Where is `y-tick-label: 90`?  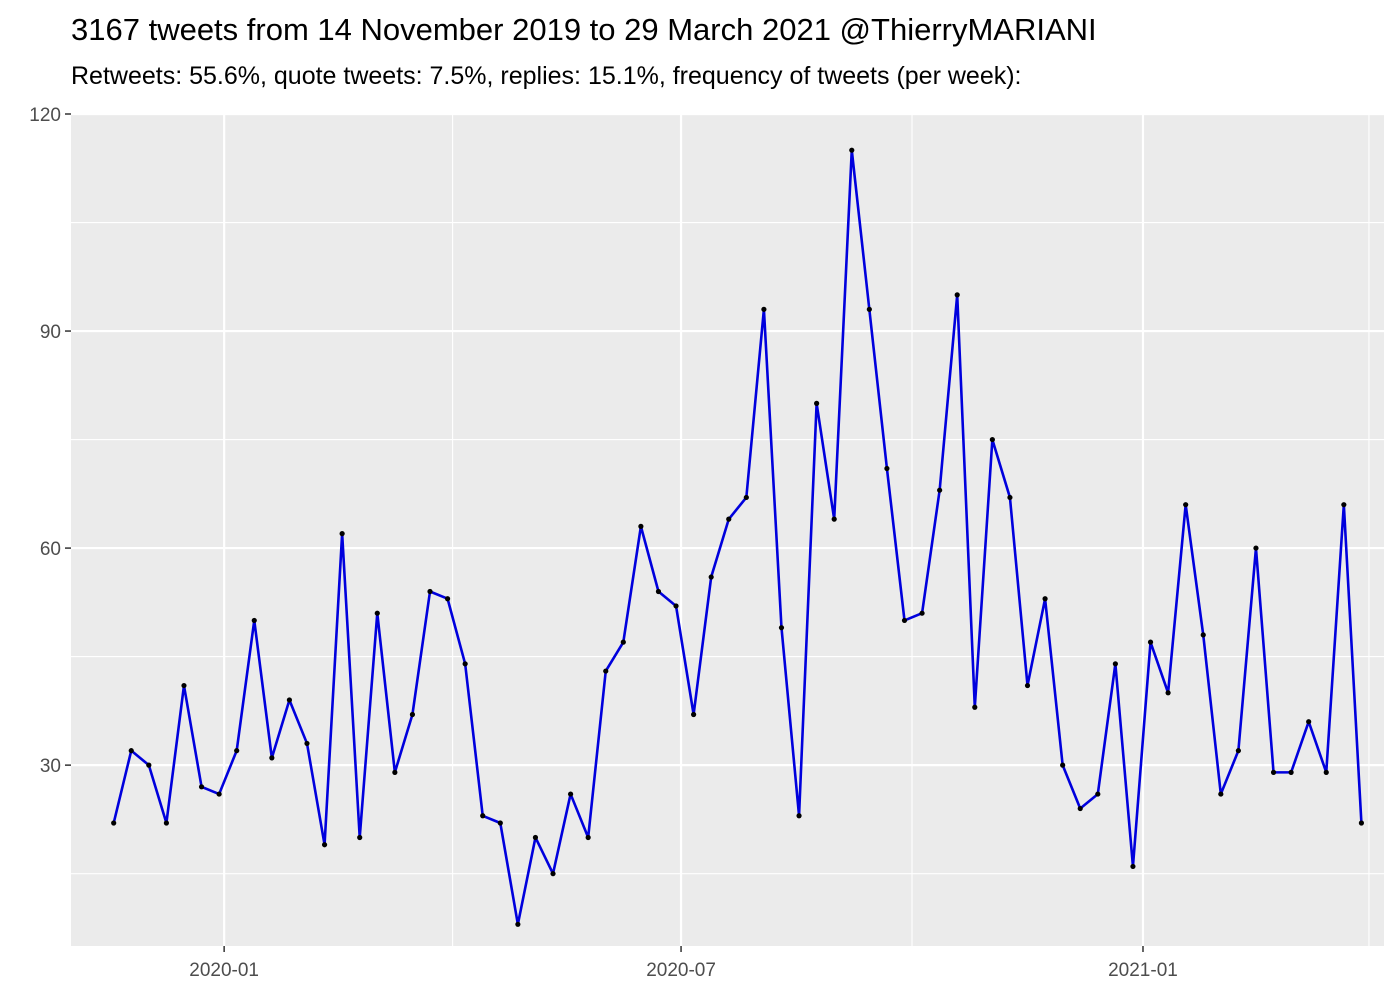 y-tick-label: 90 is located at coordinates (50, 332).